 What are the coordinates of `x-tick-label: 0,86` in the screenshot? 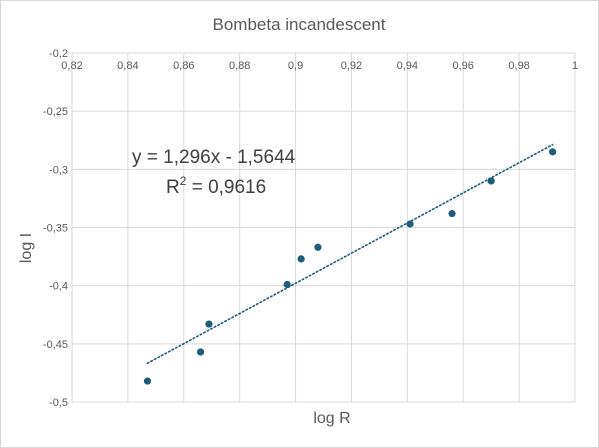 It's located at (183, 66).